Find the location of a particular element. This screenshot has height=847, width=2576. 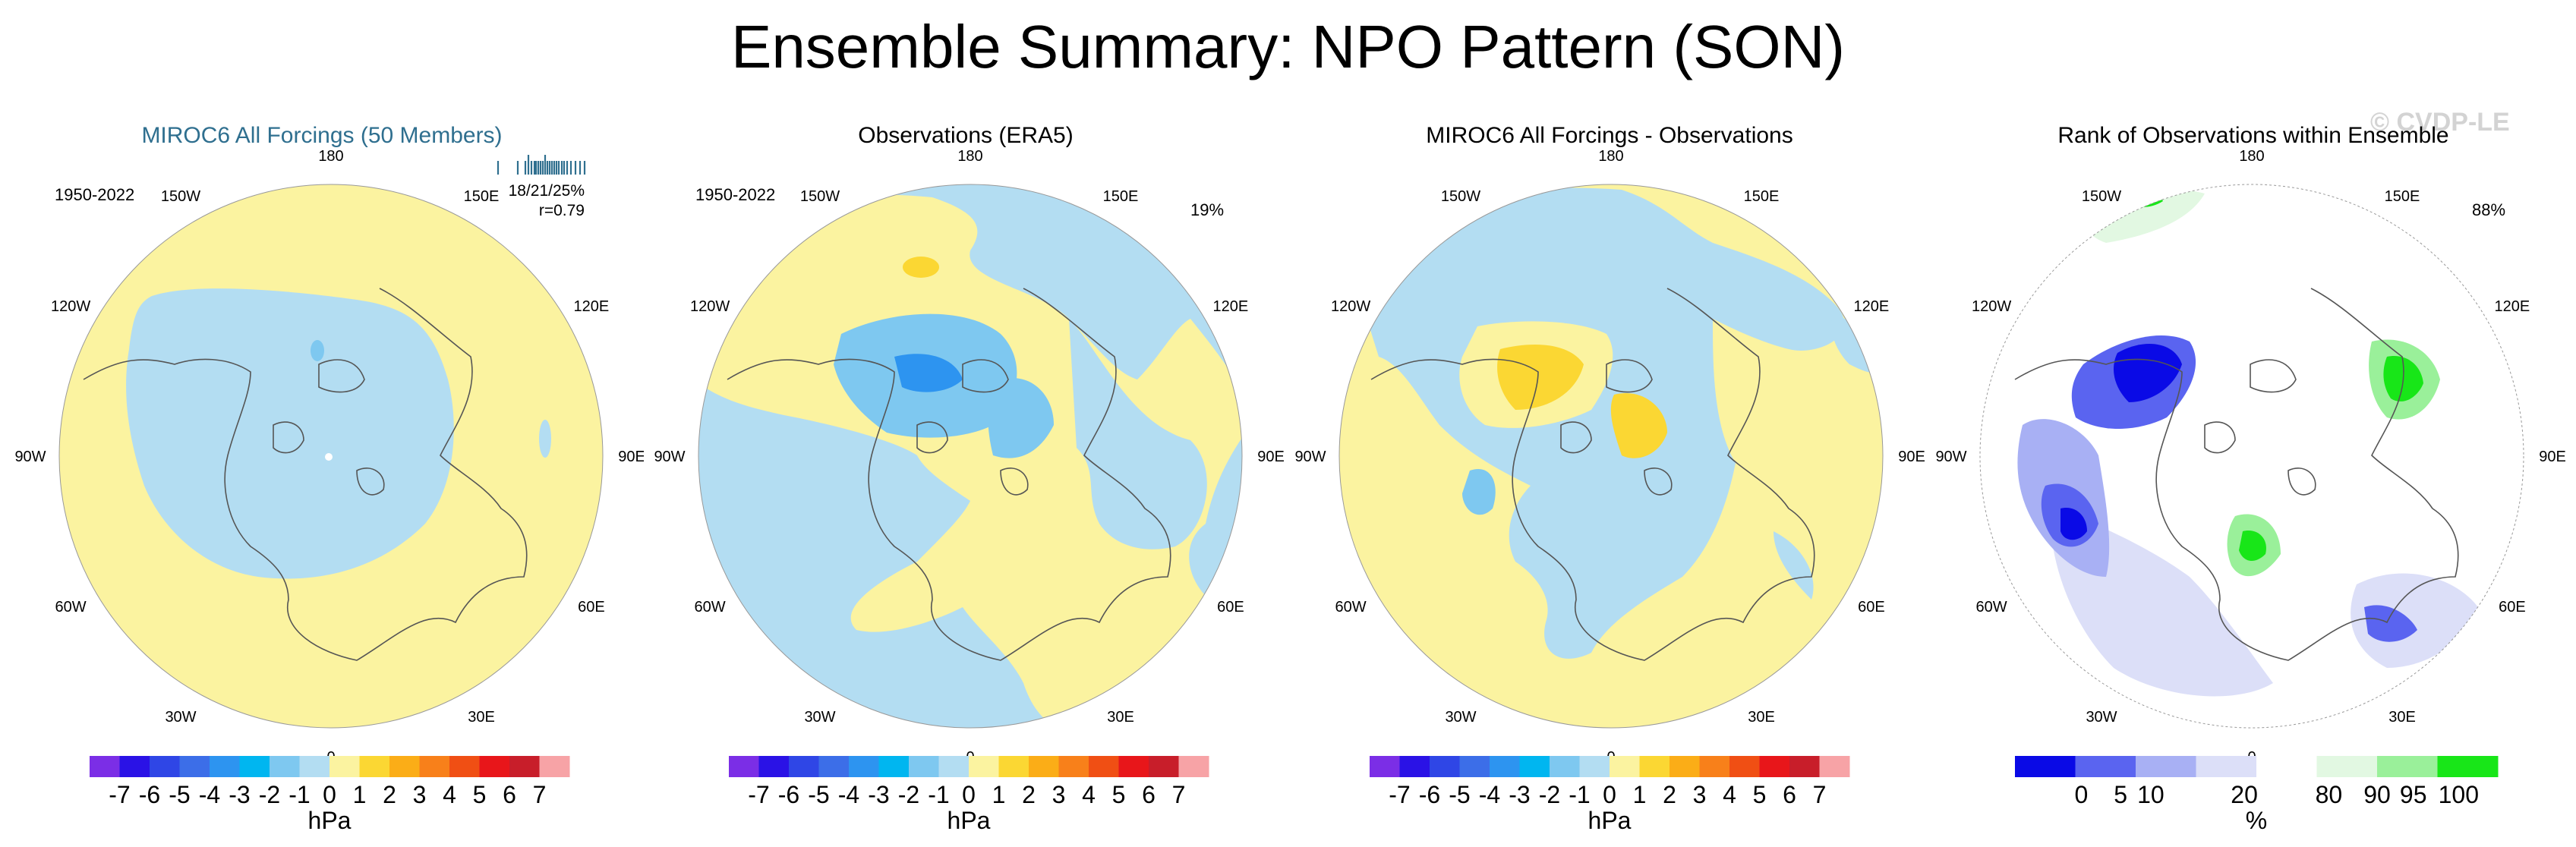

colorbar-tick-label: 100 is located at coordinates (2459, 794).